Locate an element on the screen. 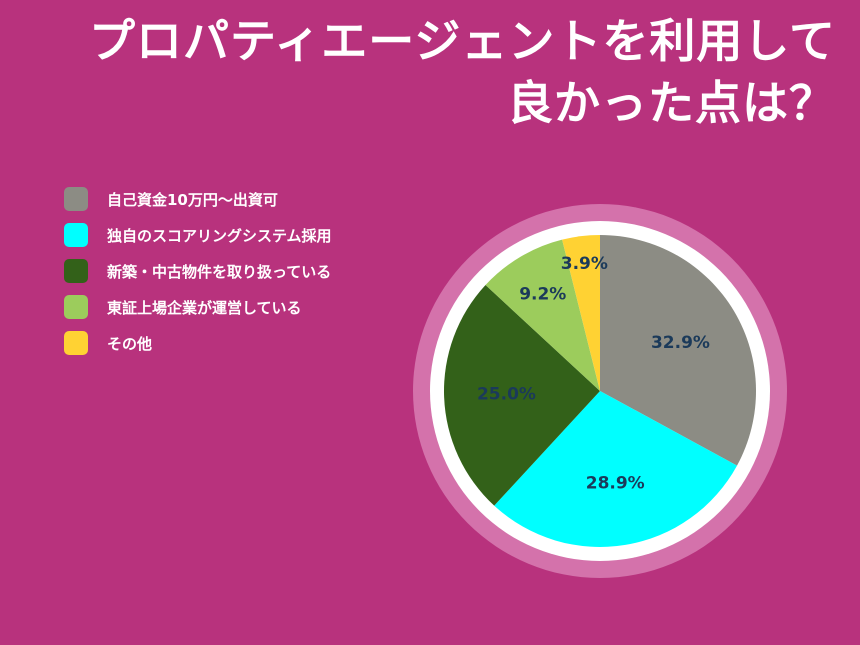 The height and width of the screenshot is (645, 860). legend-label: 自己資金10万円〜出資可 is located at coordinates (192, 199).